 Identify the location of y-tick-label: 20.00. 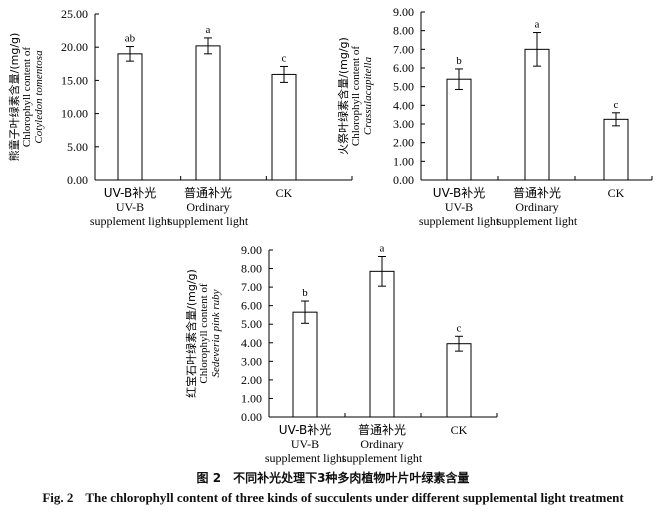
(74, 47).